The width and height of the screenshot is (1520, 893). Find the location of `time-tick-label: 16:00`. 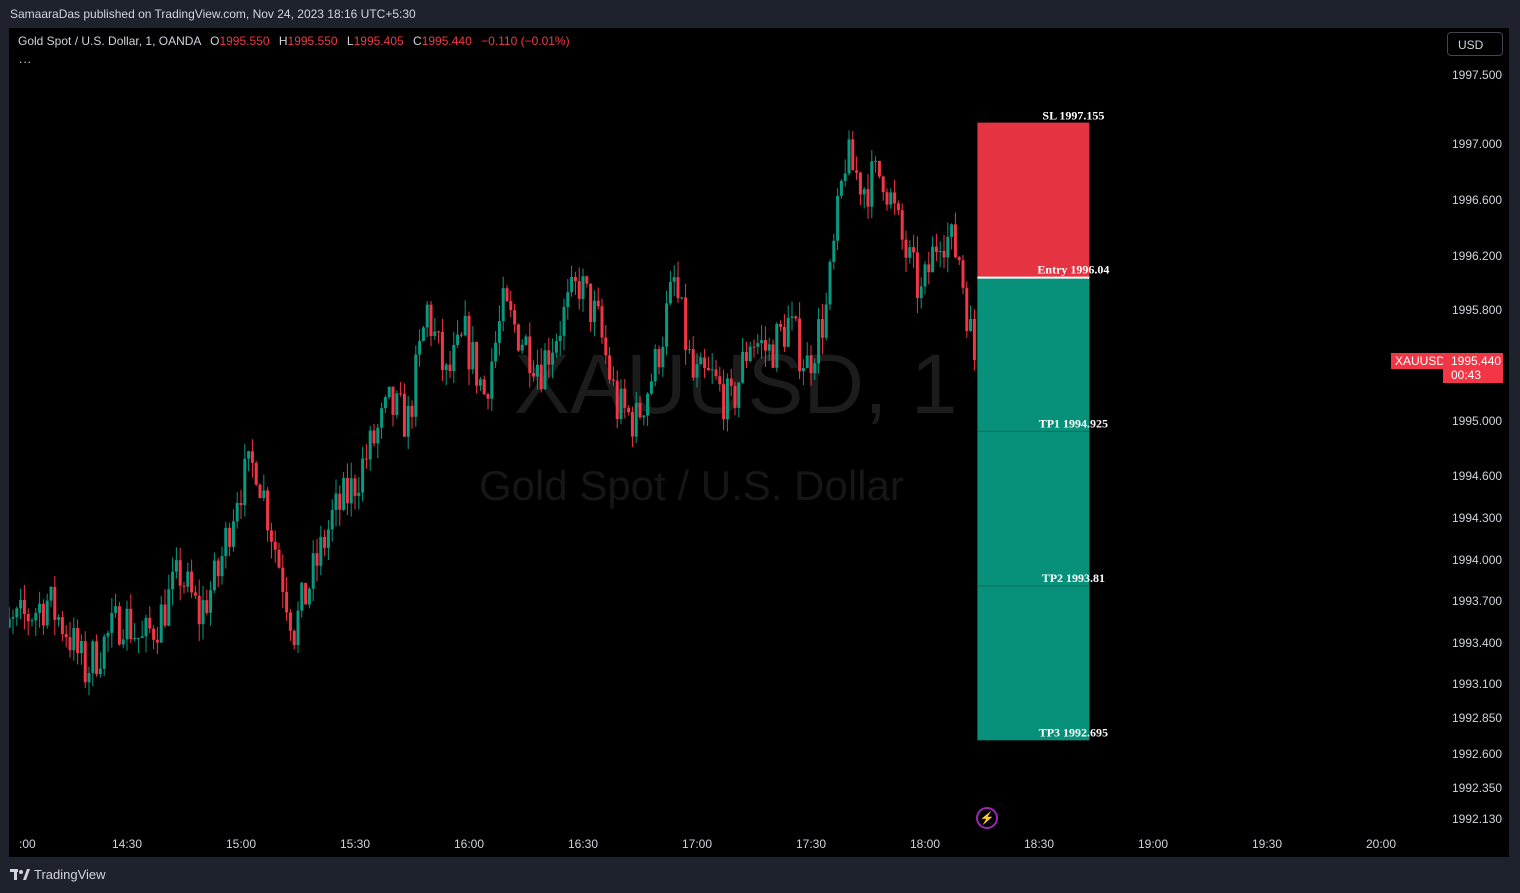

time-tick-label: 16:00 is located at coordinates (469, 844).